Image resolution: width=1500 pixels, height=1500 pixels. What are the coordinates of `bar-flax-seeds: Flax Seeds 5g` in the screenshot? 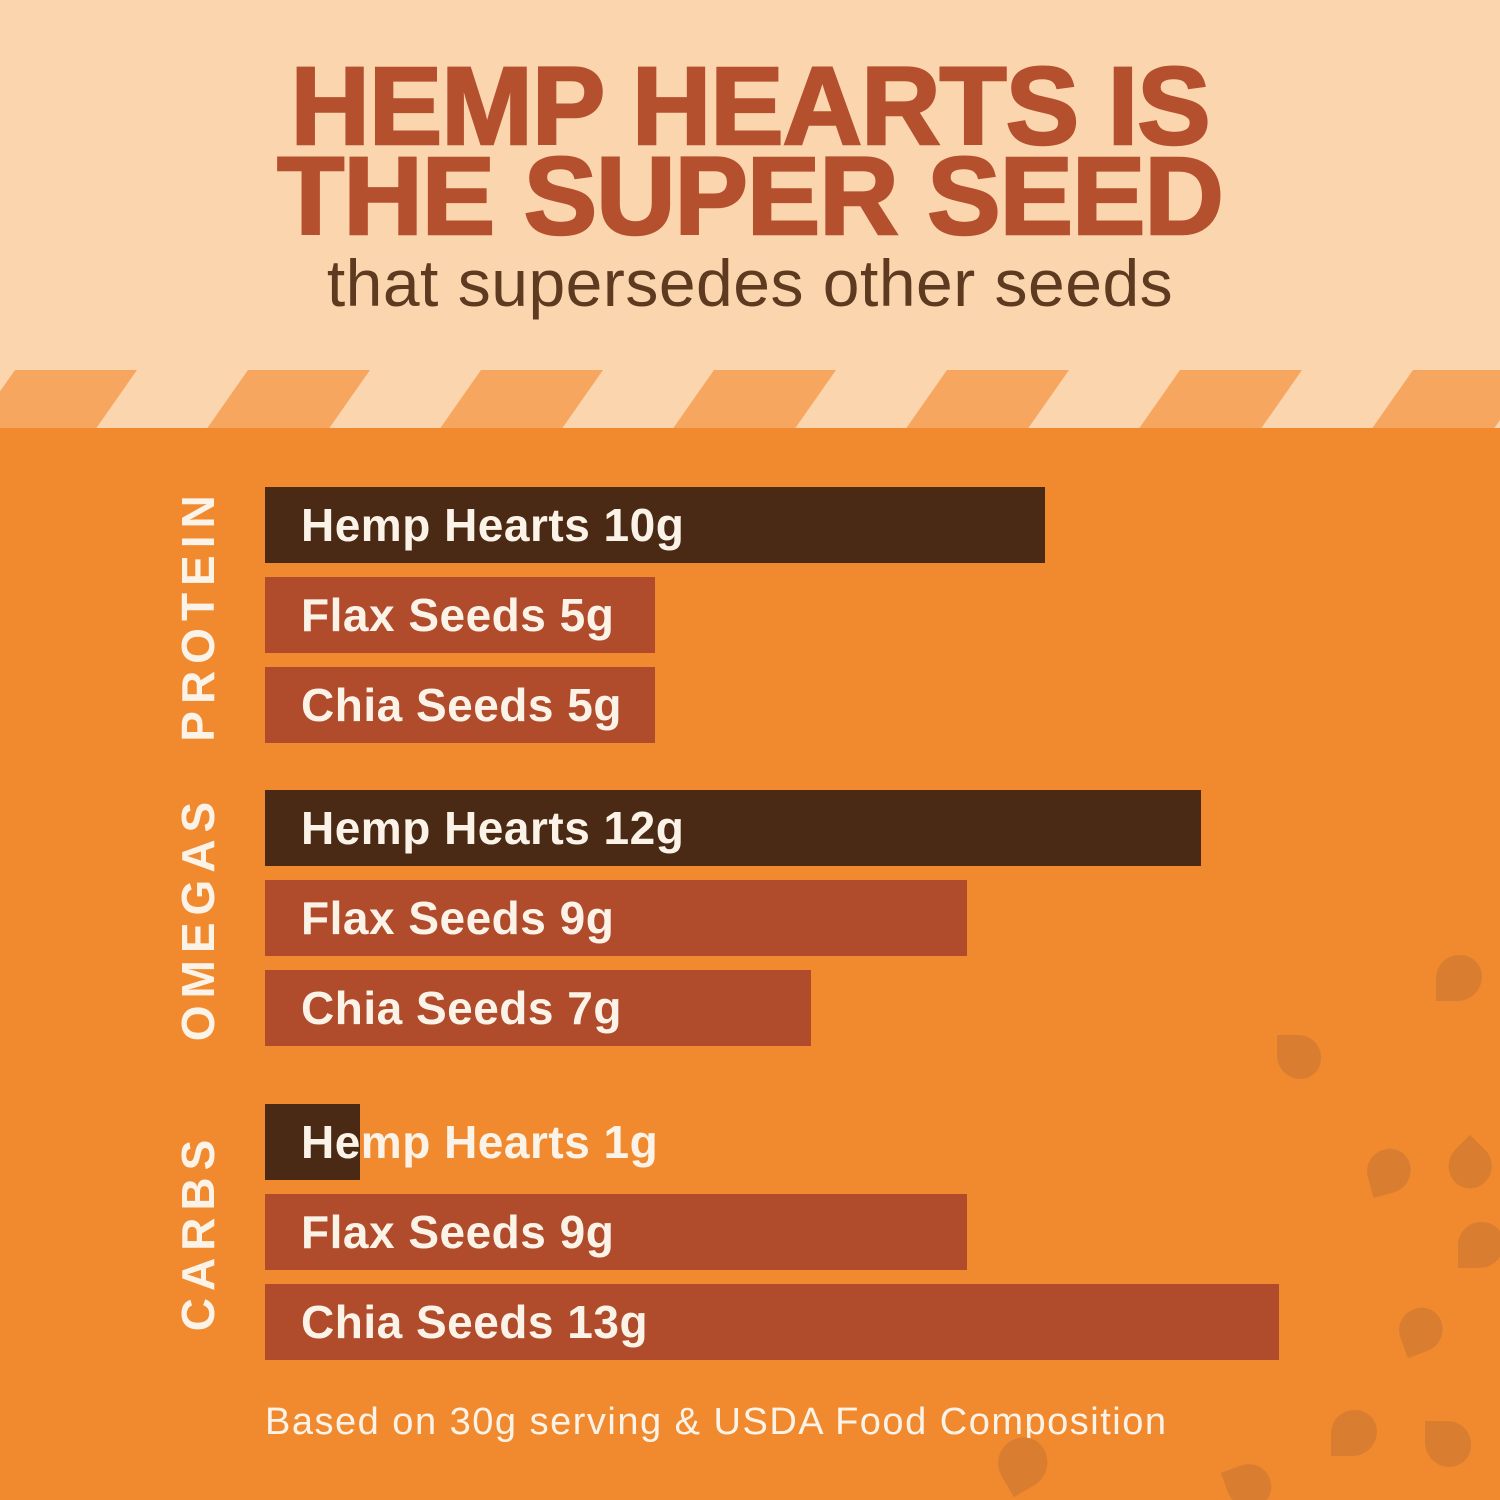 It's located at (460, 615).